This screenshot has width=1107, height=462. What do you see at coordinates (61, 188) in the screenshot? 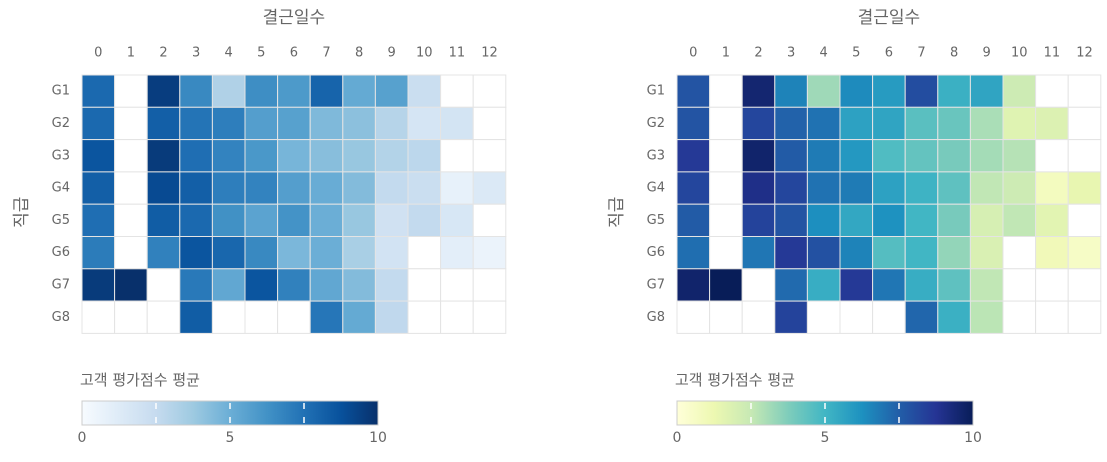
I see `y-tick-label: G4` at bounding box center [61, 188].